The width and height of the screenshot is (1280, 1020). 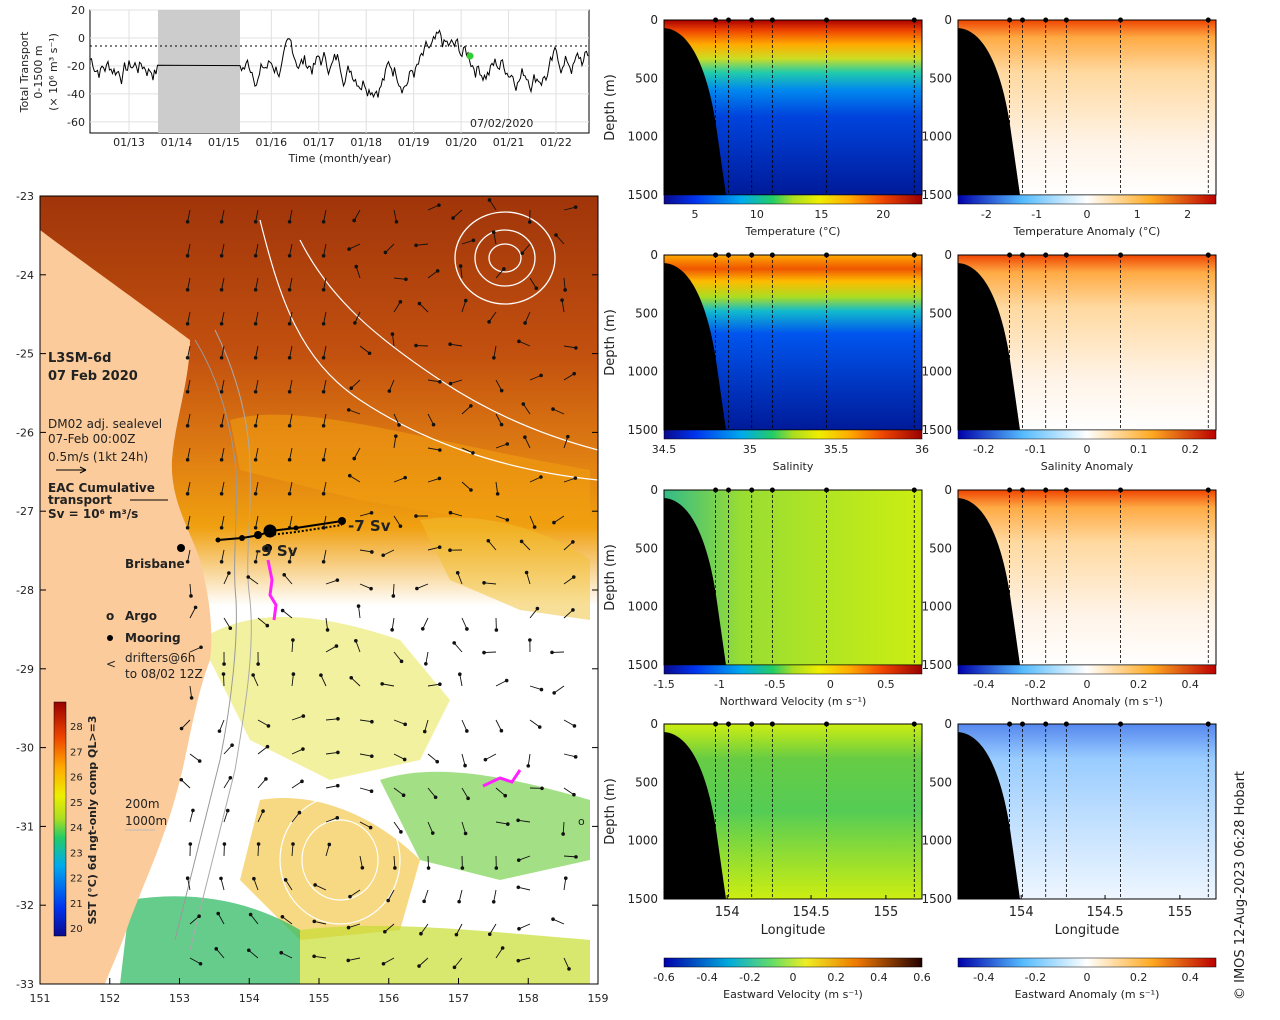 What do you see at coordinates (642, 137) in the screenshot?
I see `depth-label: 1000` at bounding box center [642, 137].